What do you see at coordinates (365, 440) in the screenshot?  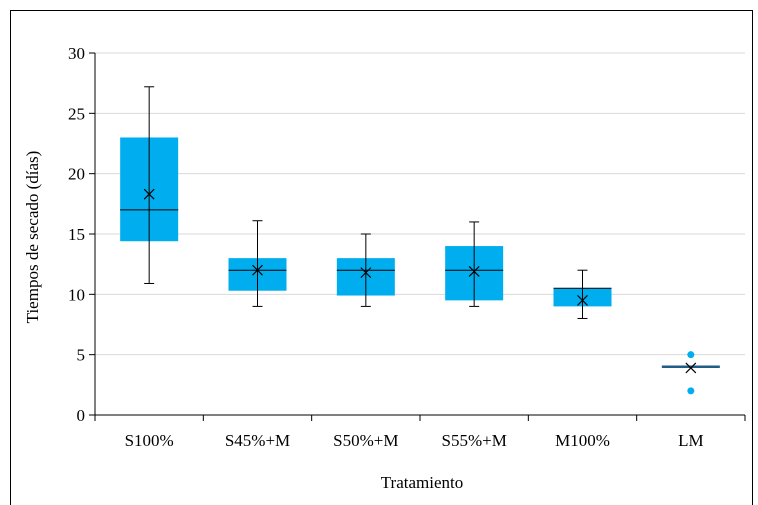 I see `x-tick-label: S50%+M` at bounding box center [365, 440].